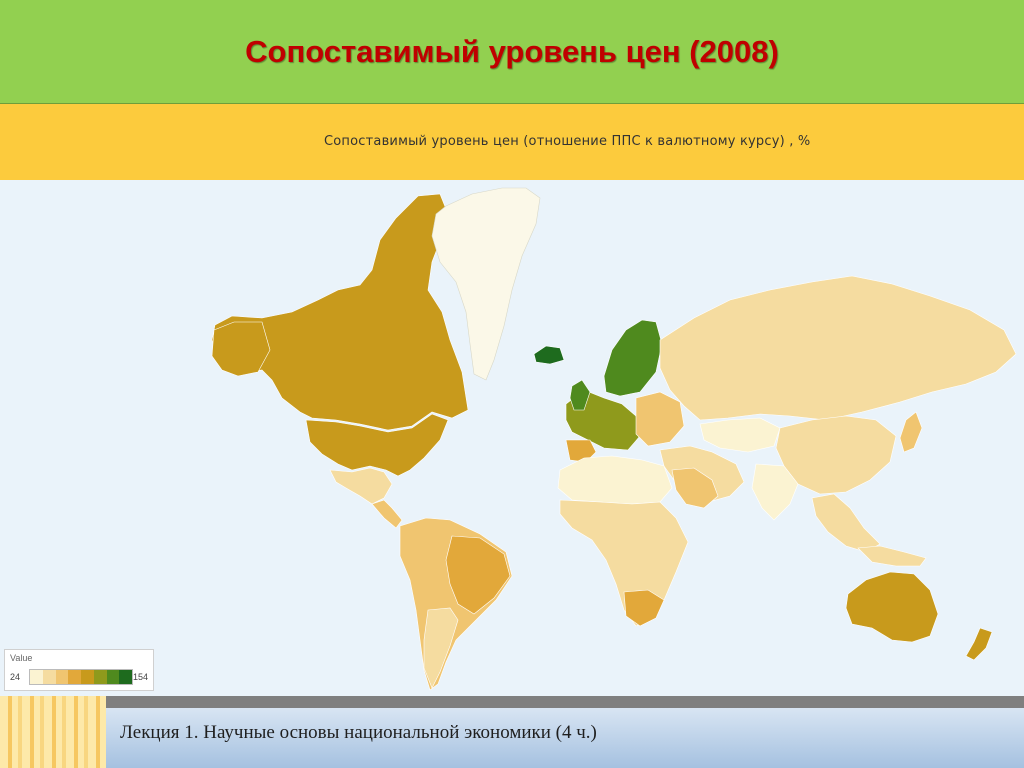 The width and height of the screenshot is (1024, 768). What do you see at coordinates (846, 523) in the screenshot?
I see `region-southeast-asia` at bounding box center [846, 523].